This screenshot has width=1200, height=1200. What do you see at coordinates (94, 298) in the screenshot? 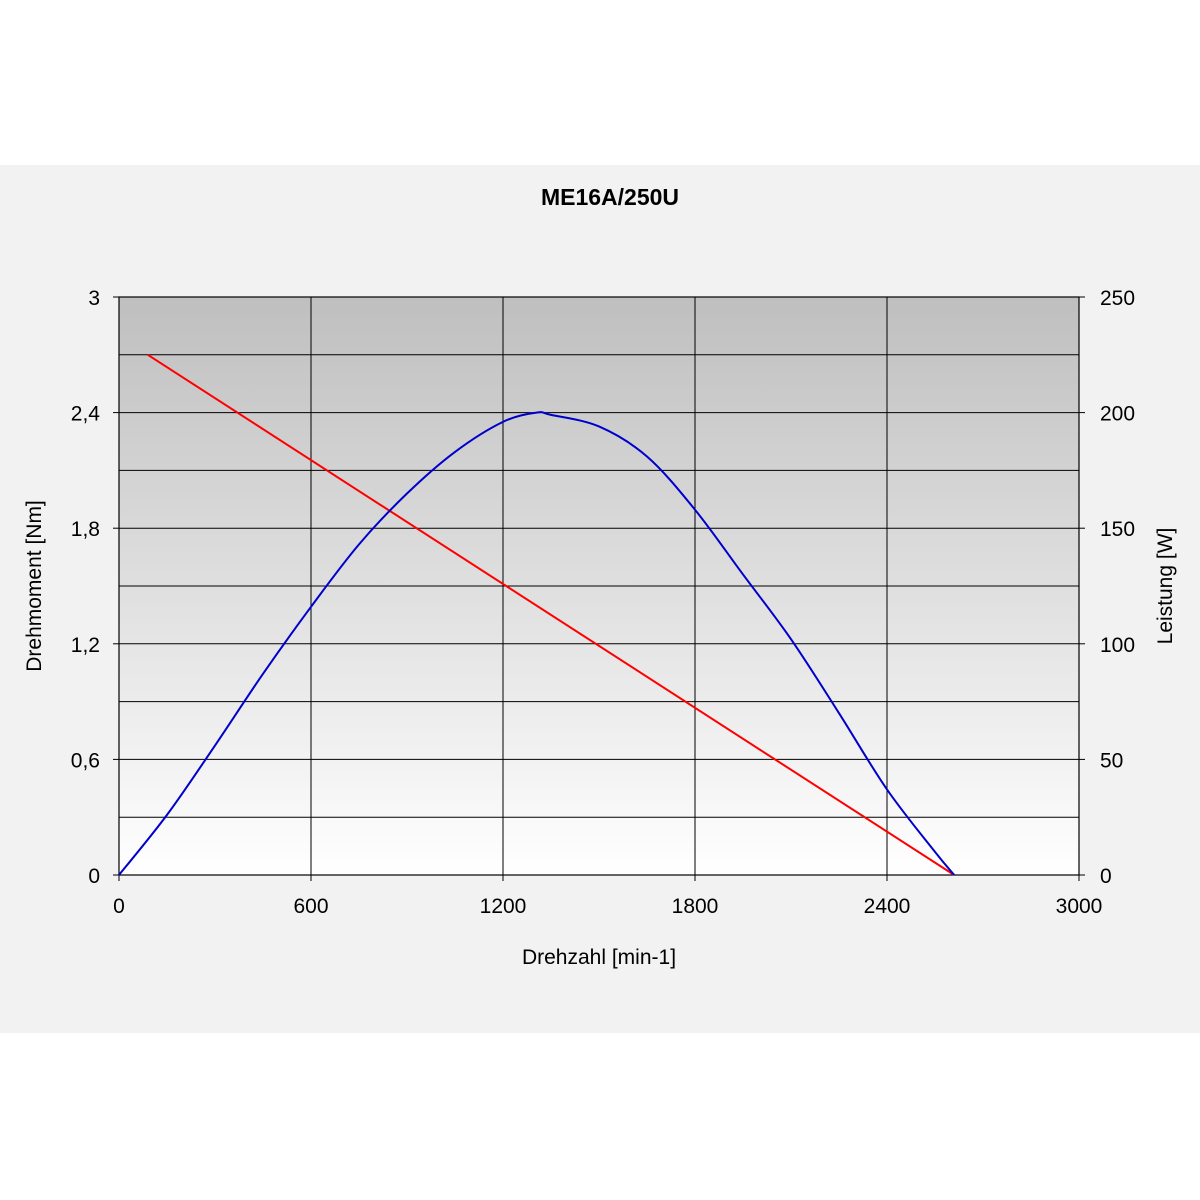
I see `y-tick-label: 3` at bounding box center [94, 298].